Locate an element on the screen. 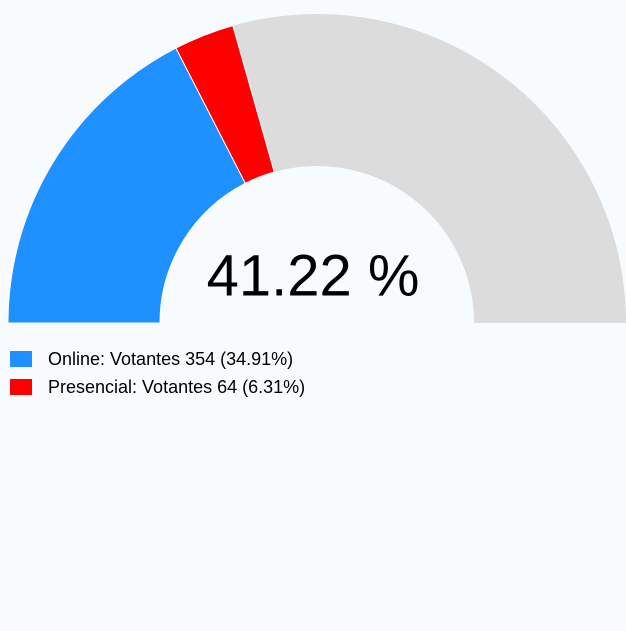 This screenshot has height=631, width=626. gauge-segment is located at coordinates (225, 104).